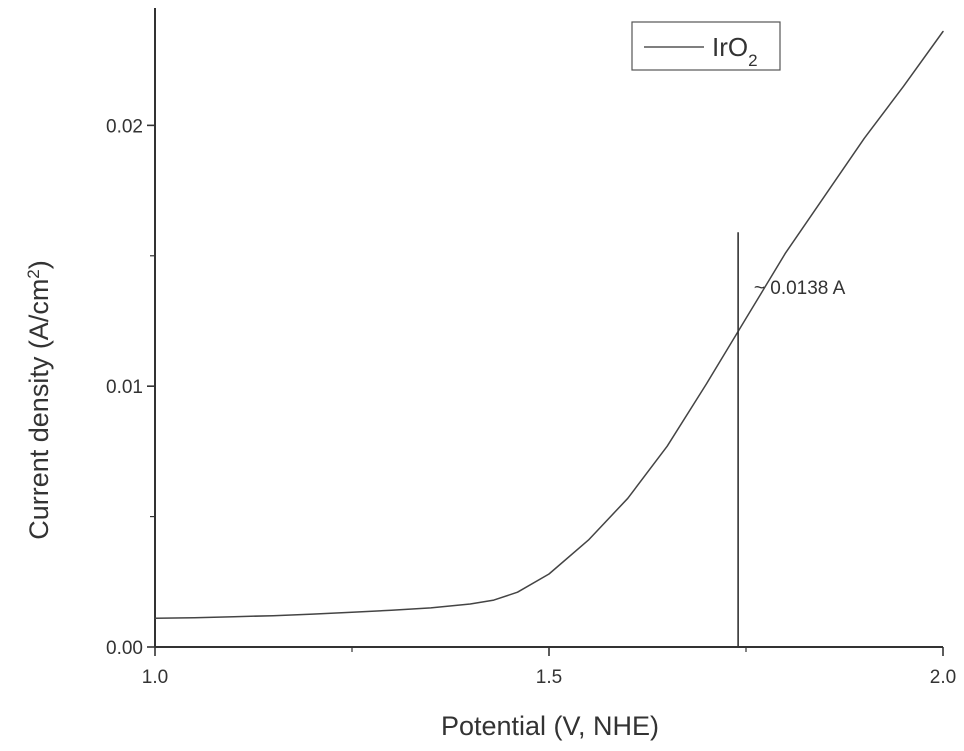  What do you see at coordinates (550, 726) in the screenshot?
I see `x-axis-title: Potential (V, NHE)` at bounding box center [550, 726].